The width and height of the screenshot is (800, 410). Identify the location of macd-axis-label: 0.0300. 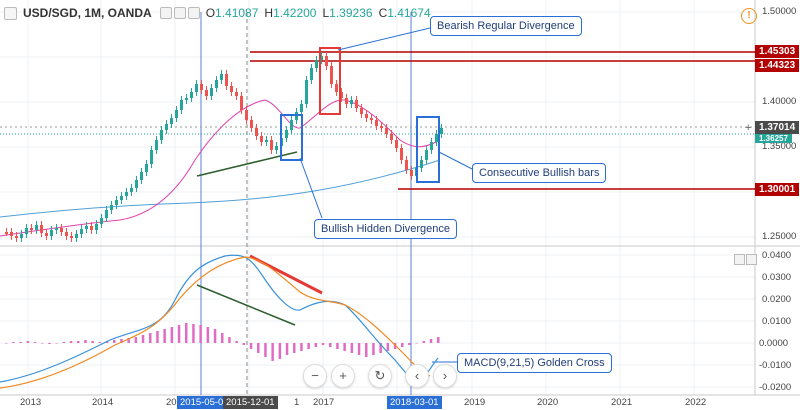
(777, 277).